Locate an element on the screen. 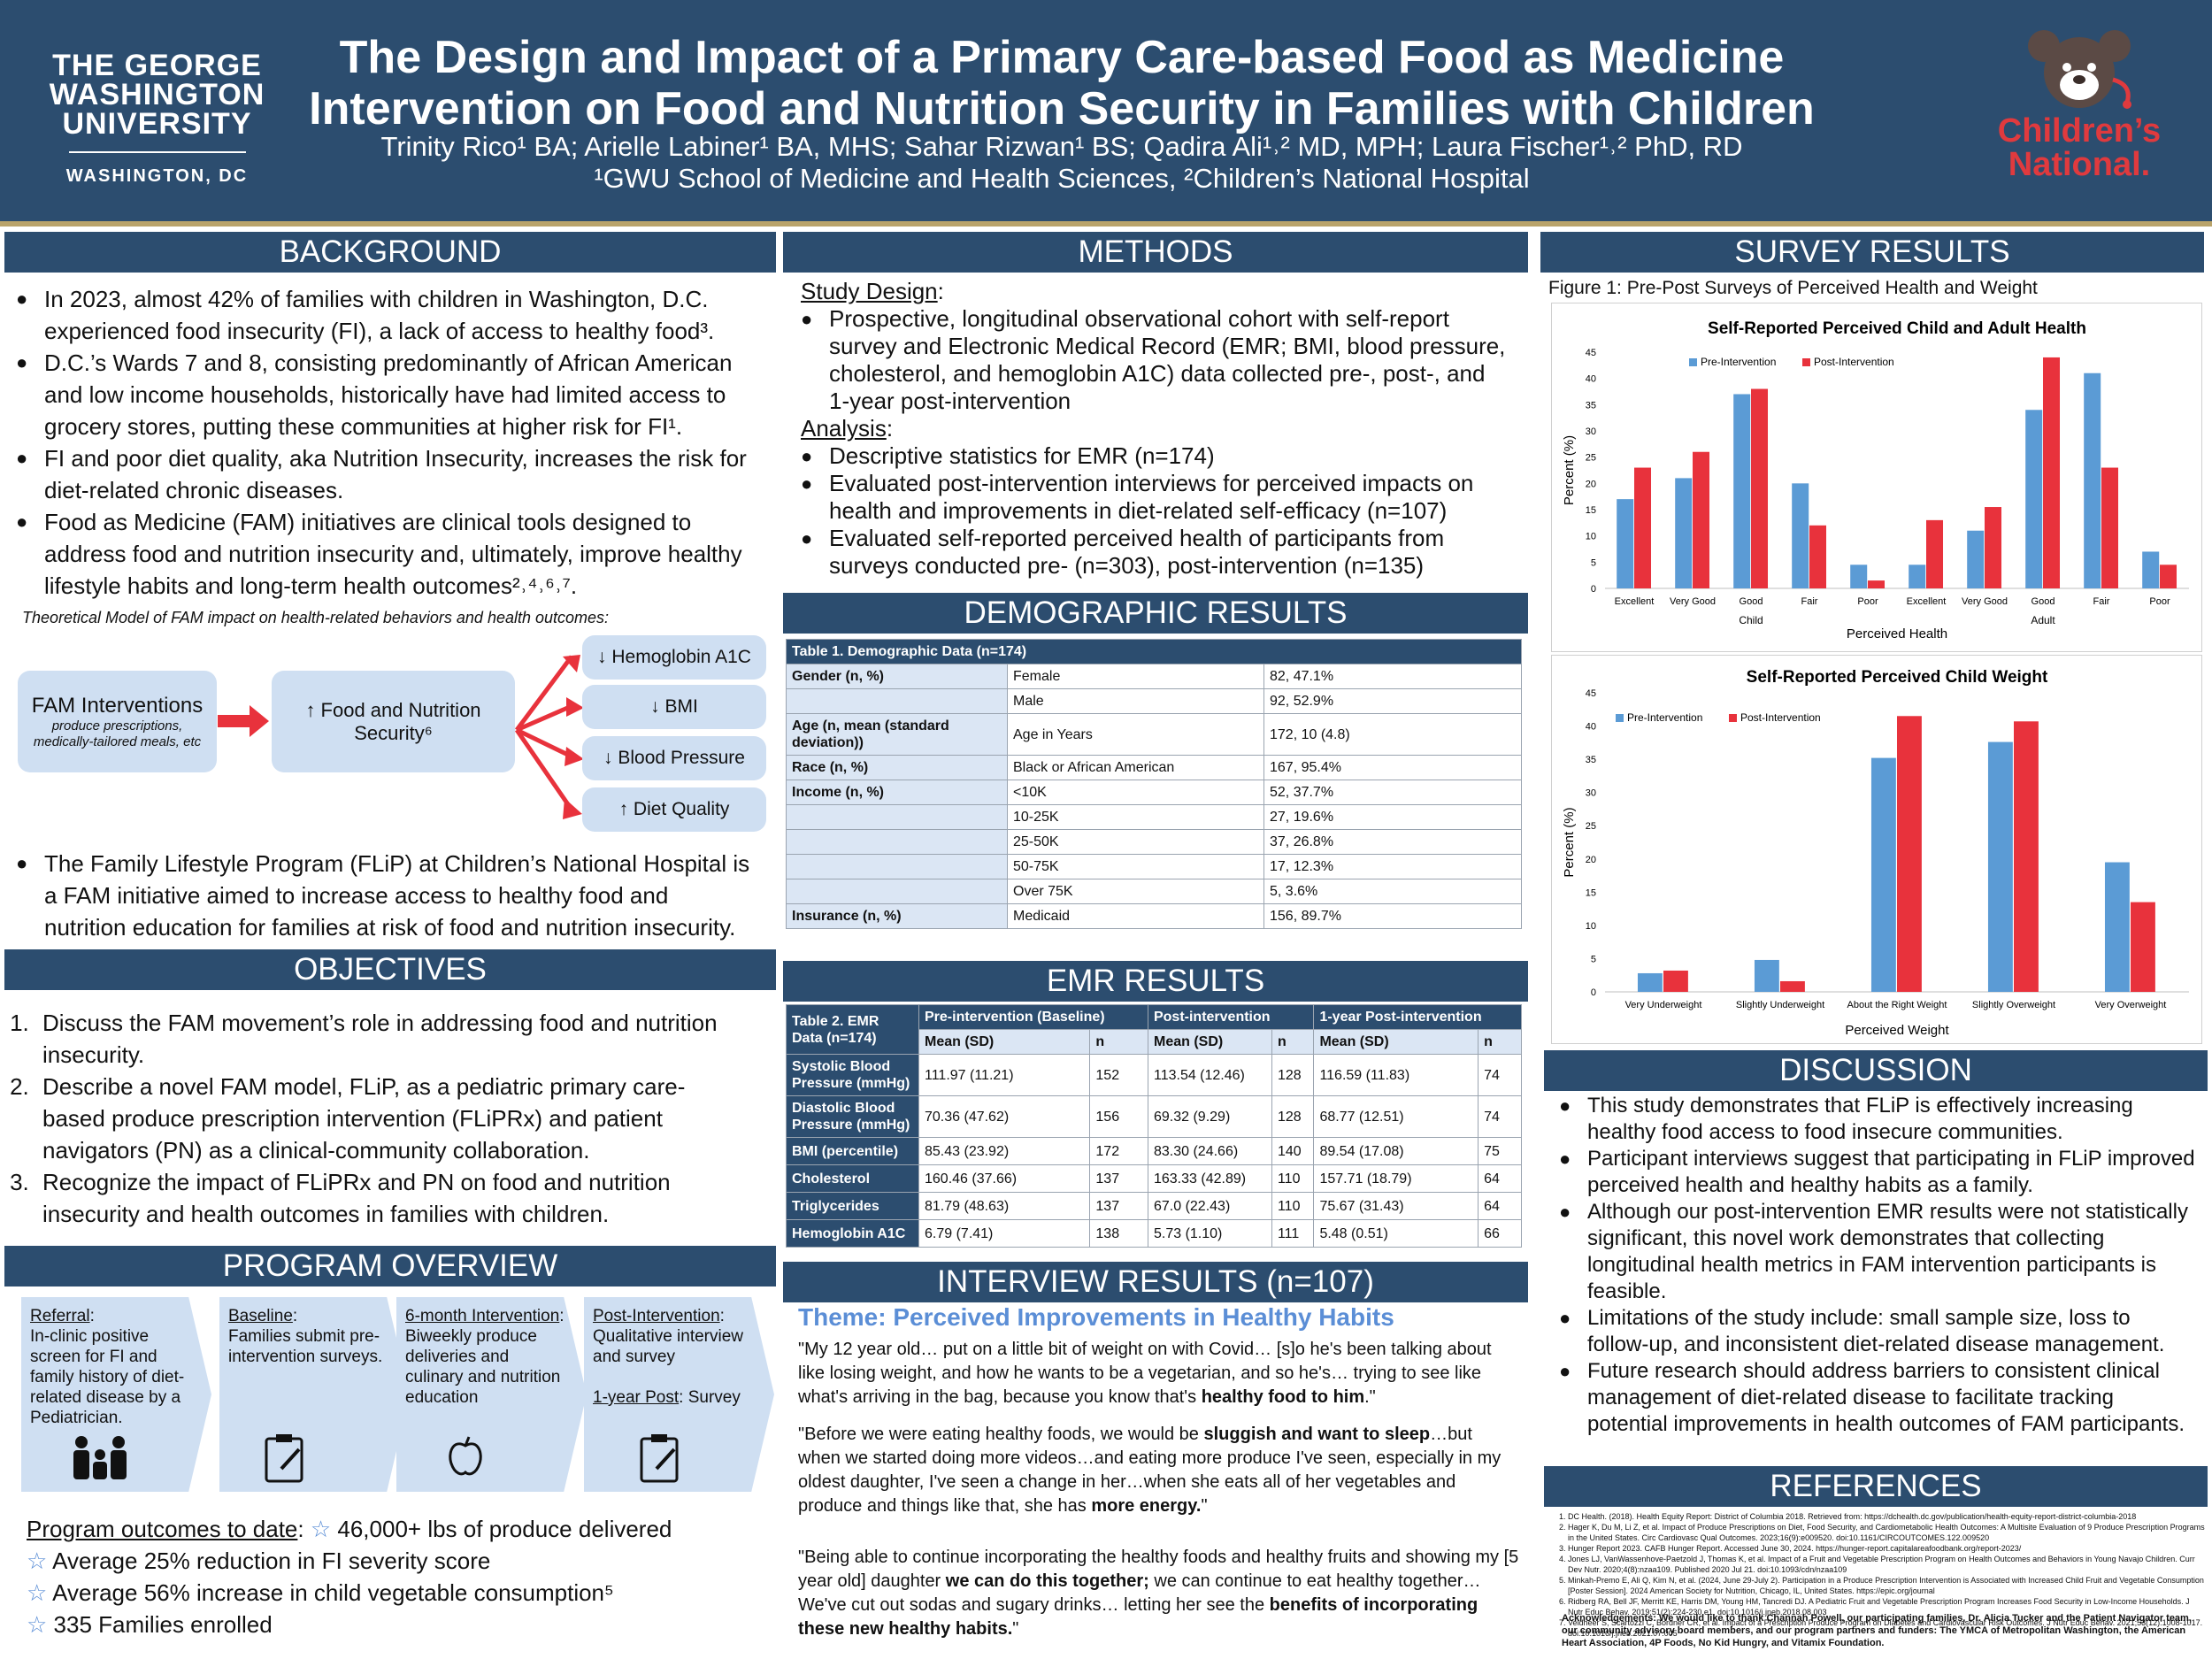  background-heading: BACKGROUND is located at coordinates (390, 252).